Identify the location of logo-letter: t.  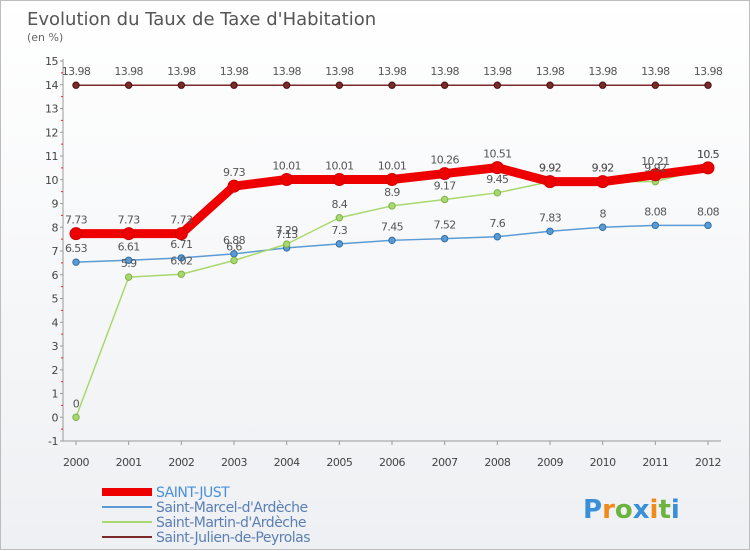
(664, 510).